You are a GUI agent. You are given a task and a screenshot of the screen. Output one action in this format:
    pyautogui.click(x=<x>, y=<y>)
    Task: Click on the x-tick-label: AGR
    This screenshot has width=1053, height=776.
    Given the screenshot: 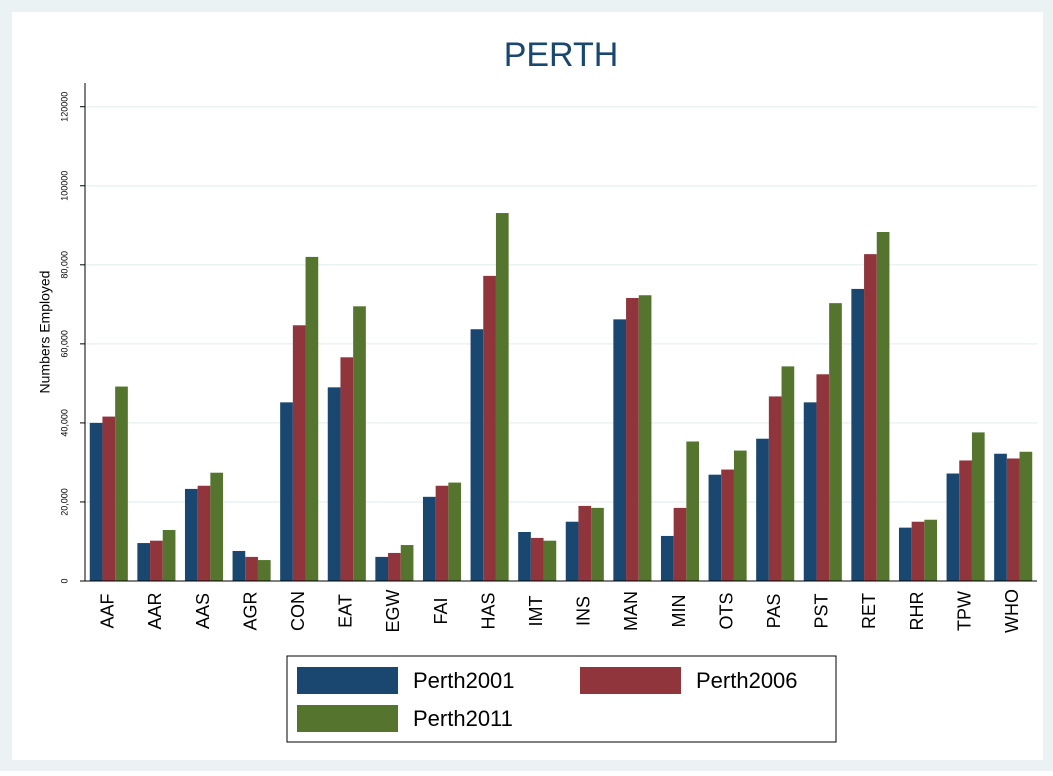 What is the action you would take?
    pyautogui.click(x=250, y=610)
    